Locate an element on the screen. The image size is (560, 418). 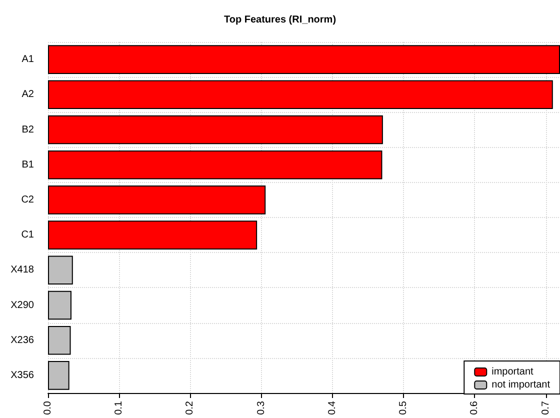
y-tick-label: C1 is located at coordinates (27, 235).